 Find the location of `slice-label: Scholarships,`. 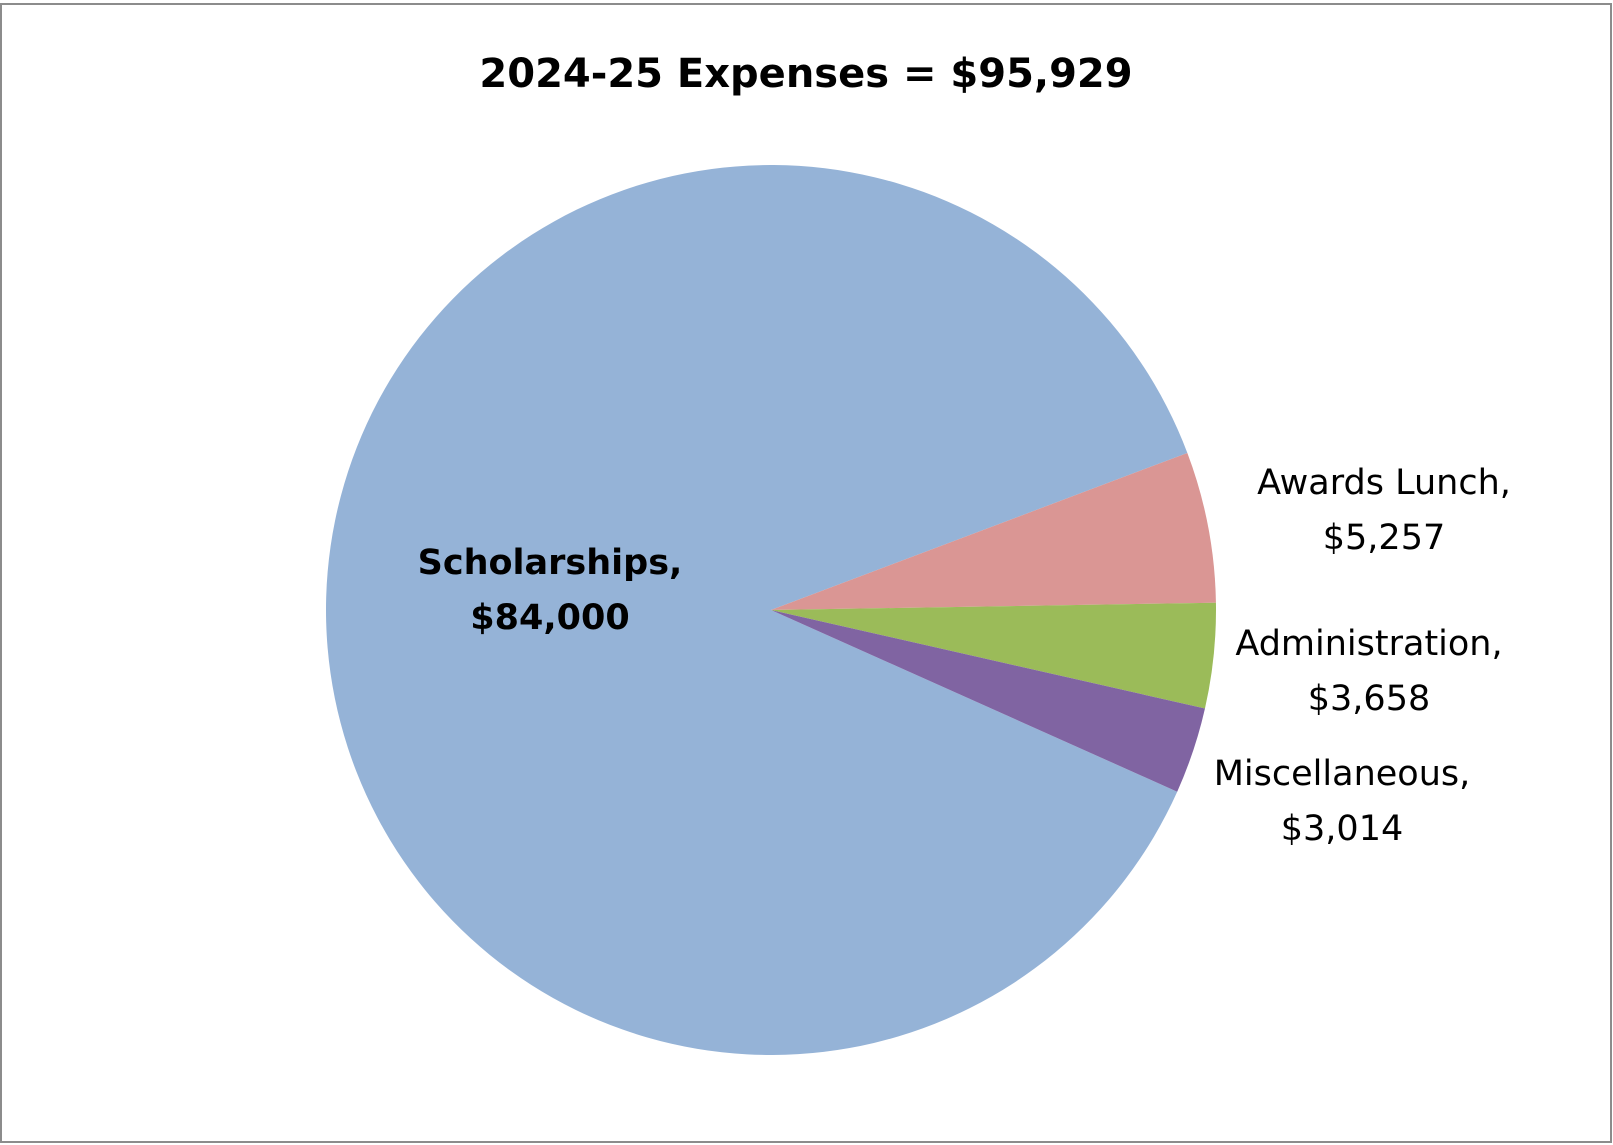

slice-label: Scholarships, is located at coordinates (550, 563).